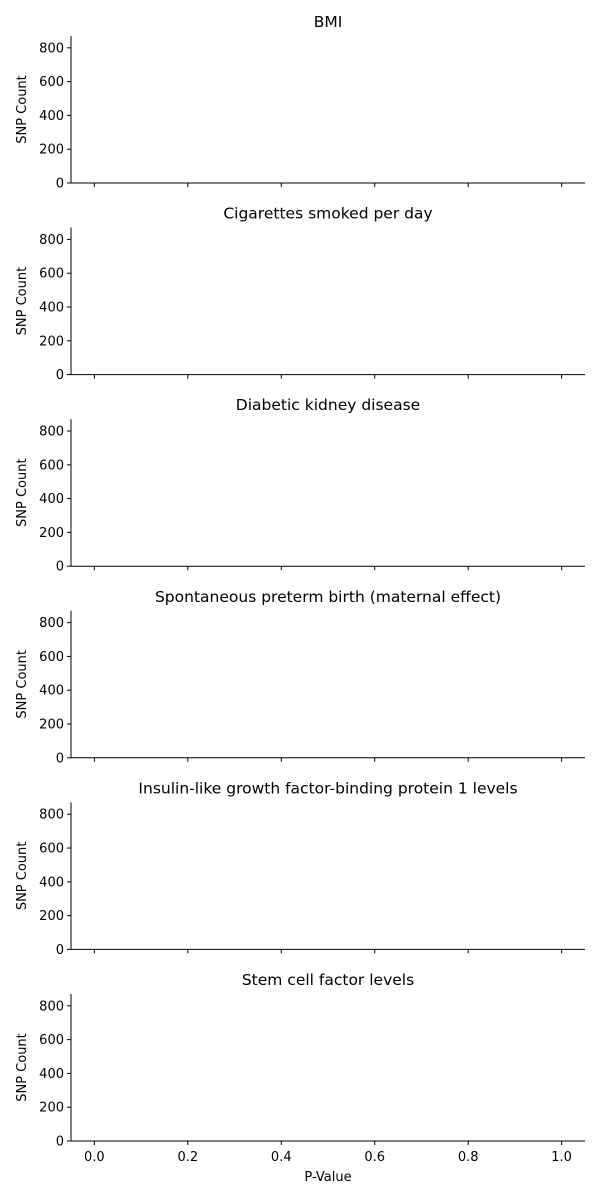 This screenshot has width=600, height=1200. I want to click on x-tick-label: 0.4, so click(281, 1157).